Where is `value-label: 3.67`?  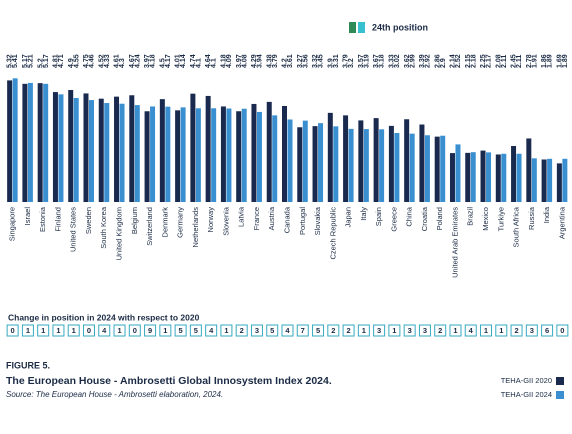
value-label: 3.67 is located at coordinates (376, 61).